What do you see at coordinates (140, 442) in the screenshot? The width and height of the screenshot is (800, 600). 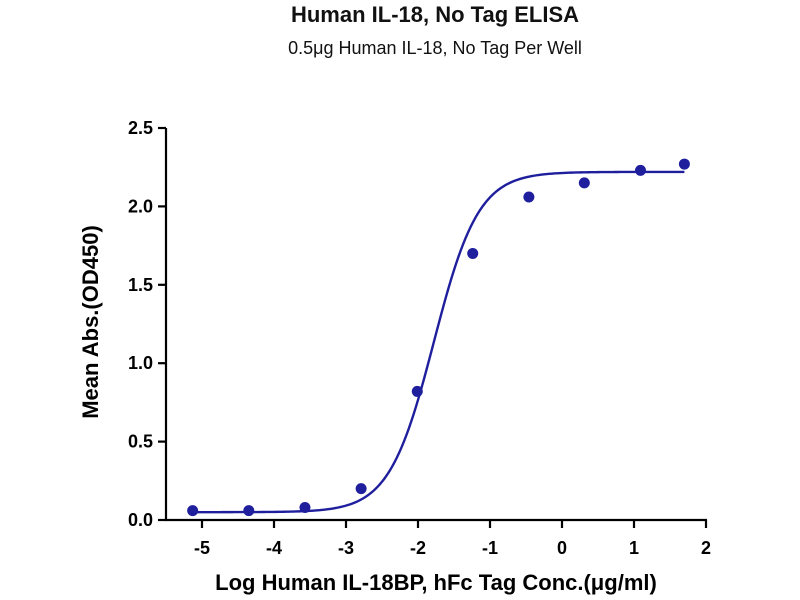 I see `y-tick-label: 0.5` at bounding box center [140, 442].